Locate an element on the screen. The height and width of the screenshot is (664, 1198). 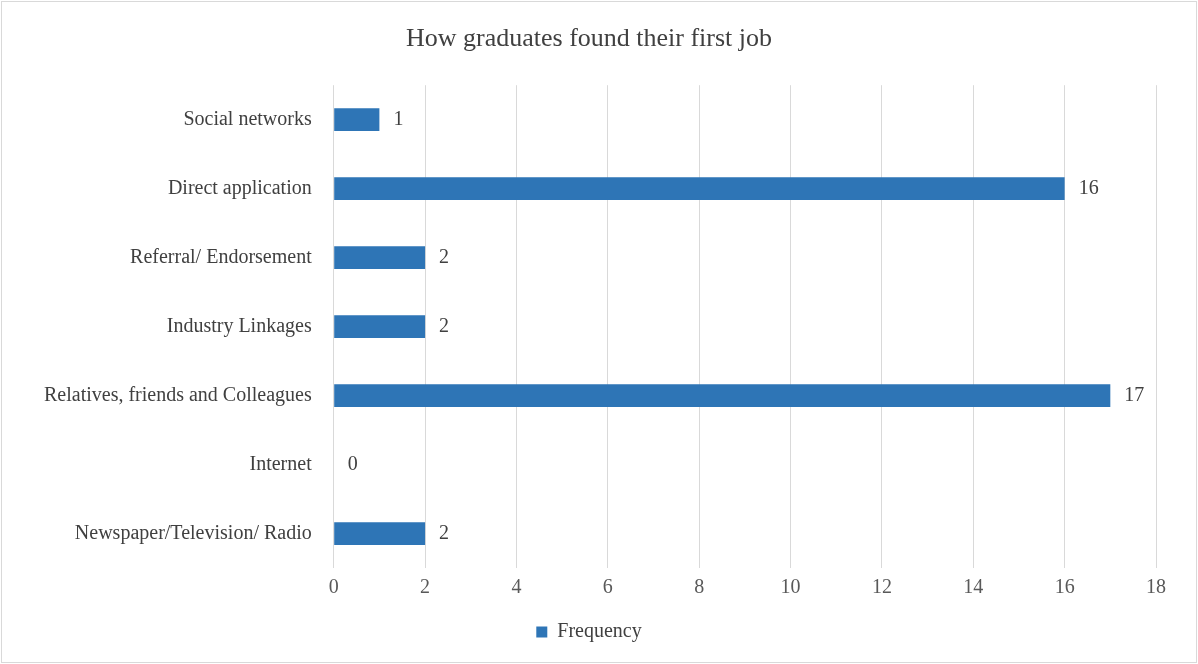
data-label: 16 is located at coordinates (1088, 186).